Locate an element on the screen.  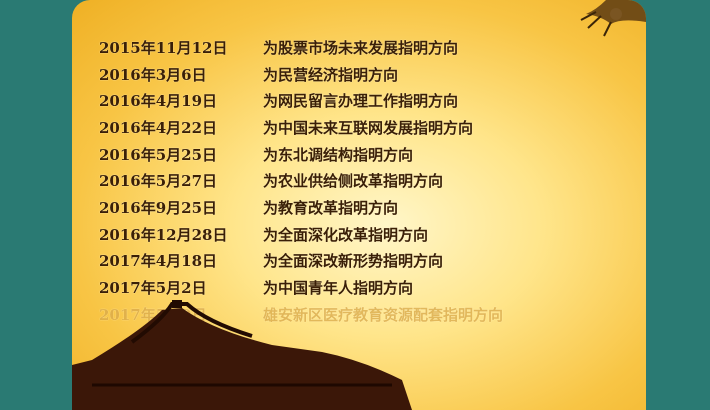
palace-roof-icon is located at coordinates (242, 355).